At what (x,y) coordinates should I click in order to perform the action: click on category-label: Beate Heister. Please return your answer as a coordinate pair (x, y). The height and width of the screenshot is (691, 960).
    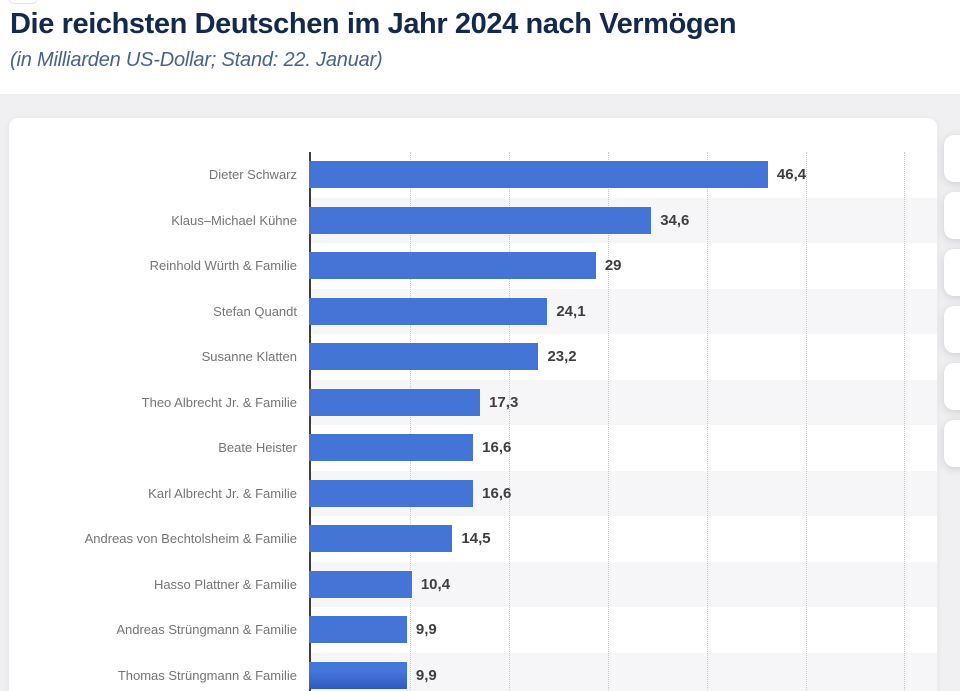
    Looking at the image, I should click on (257, 448).